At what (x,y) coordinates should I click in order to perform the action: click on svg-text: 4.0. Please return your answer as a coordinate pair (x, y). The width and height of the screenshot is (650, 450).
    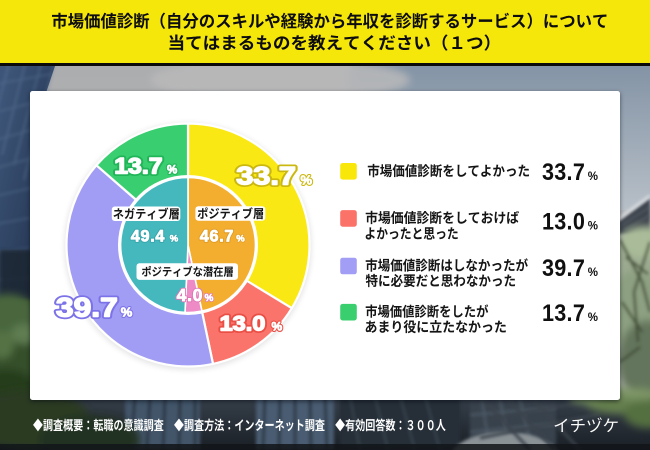
    Looking at the image, I should click on (190, 295).